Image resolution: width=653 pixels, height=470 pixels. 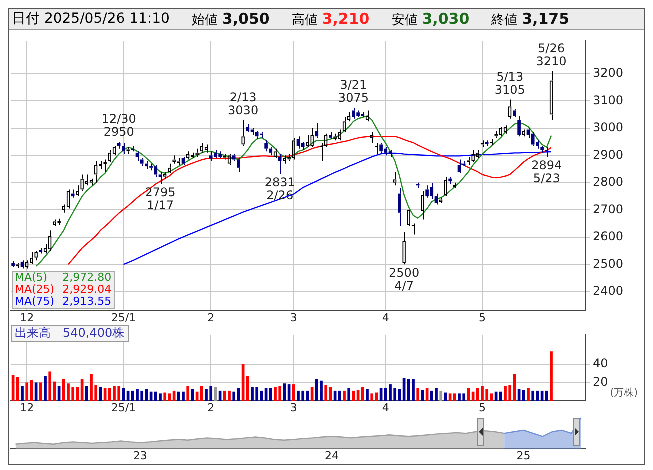 I want to click on text: 日付 2025/05/26 11:10, so click(x=91, y=19).